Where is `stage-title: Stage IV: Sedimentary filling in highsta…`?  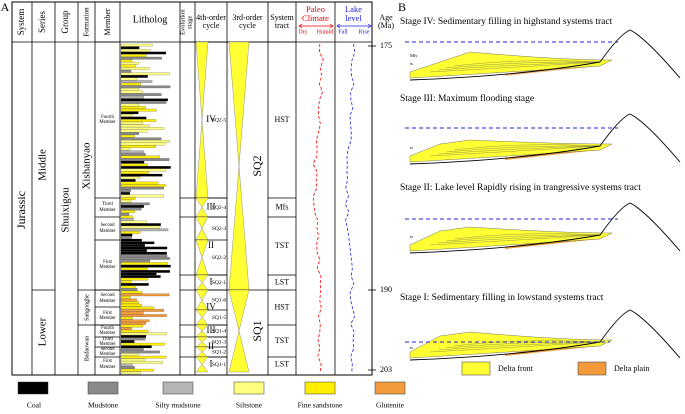 stage-title: Stage IV: Sedimentary filling in highsta… is located at coordinates (506, 21).